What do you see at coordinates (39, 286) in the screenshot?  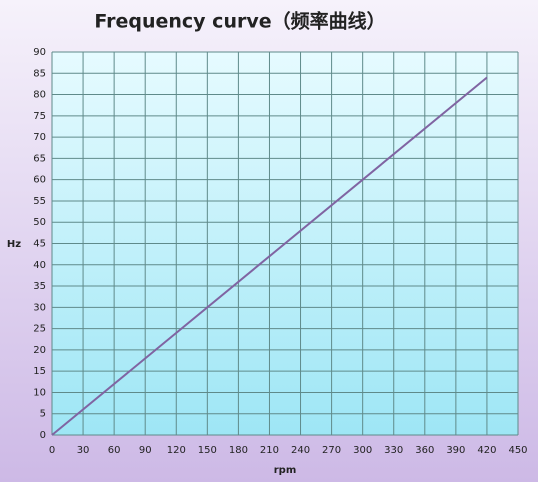 I see `y-tick-label: 35` at bounding box center [39, 286].